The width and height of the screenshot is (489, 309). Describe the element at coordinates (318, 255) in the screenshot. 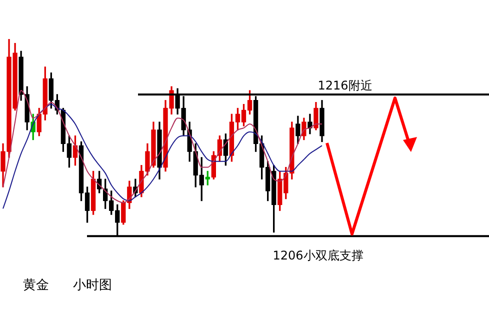

I see `ref-line-label: 1206小双底支撑` at that location.